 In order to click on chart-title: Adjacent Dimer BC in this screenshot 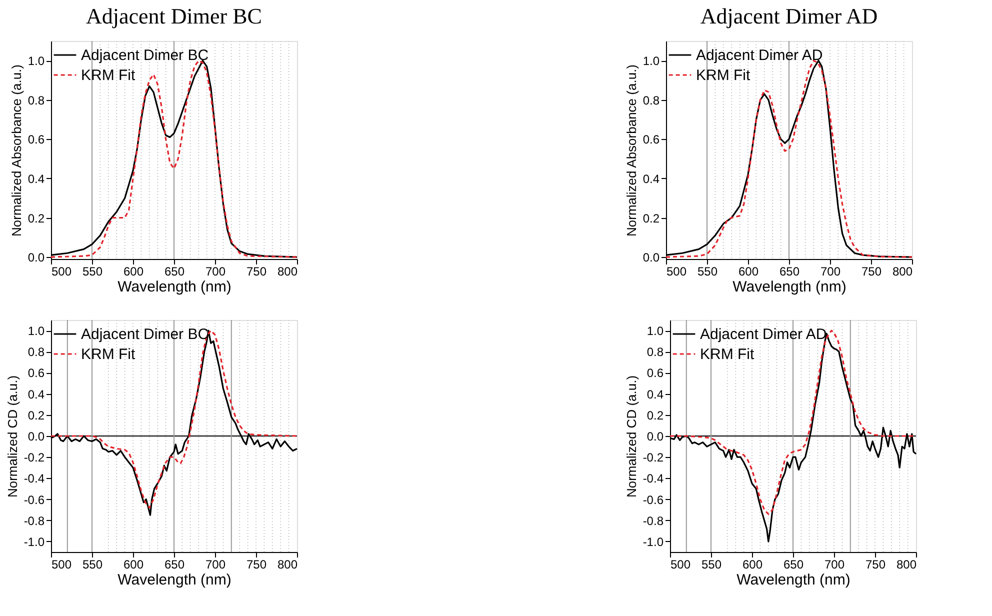, I will do `click(174, 16)`.